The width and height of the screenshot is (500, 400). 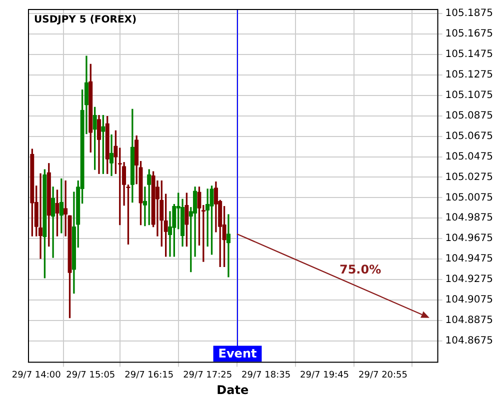 I want to click on y-tick-label: 105.1675, so click(x=469, y=34).